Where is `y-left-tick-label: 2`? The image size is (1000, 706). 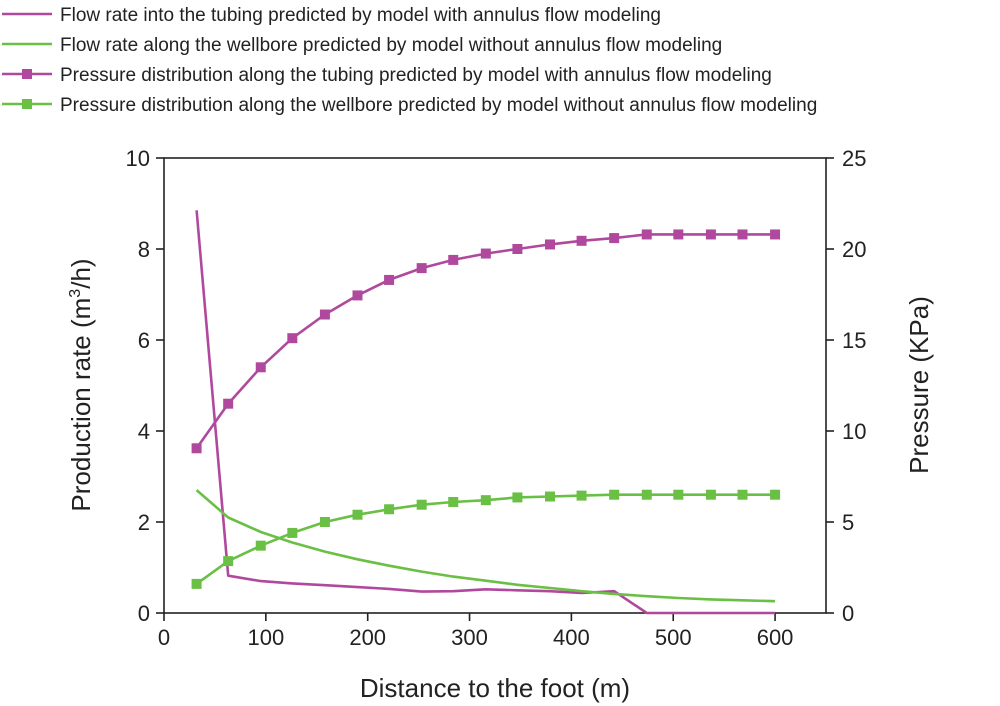
y-left-tick-label: 2 is located at coordinates (144, 522).